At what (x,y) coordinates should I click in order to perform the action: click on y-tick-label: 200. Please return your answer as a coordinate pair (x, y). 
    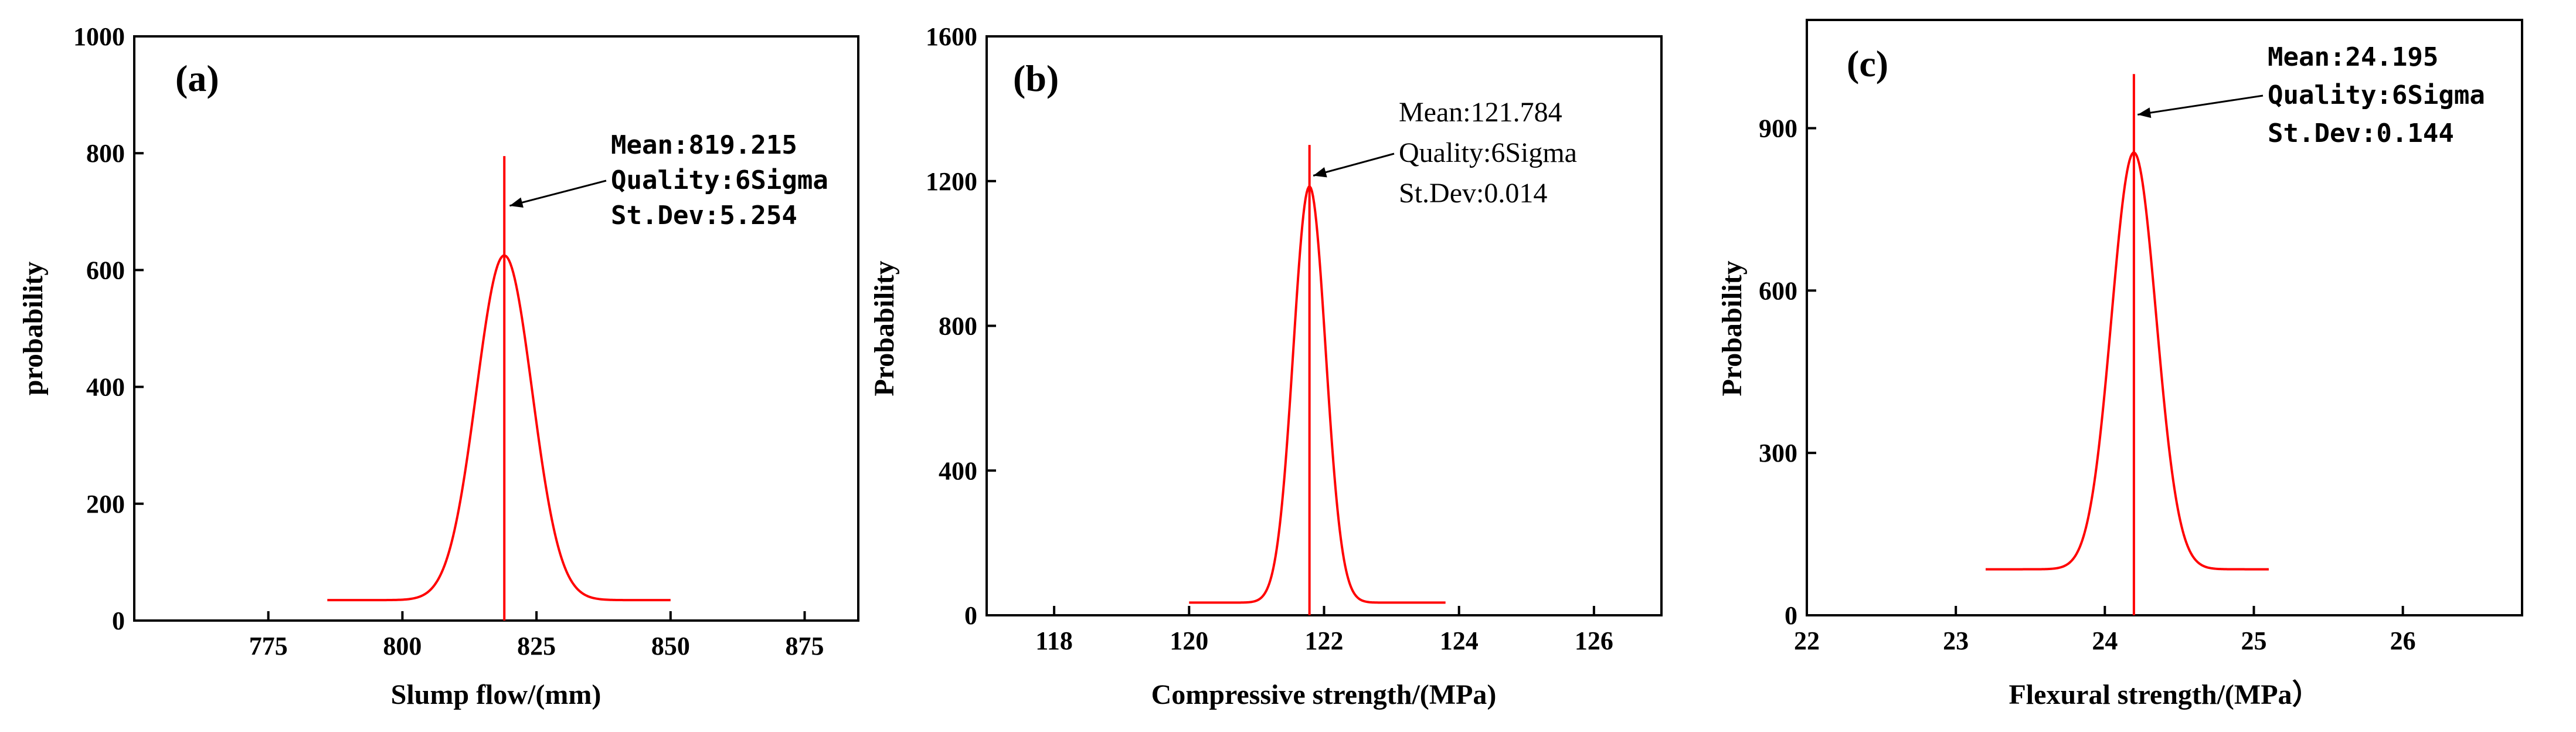
    Looking at the image, I should click on (105, 504).